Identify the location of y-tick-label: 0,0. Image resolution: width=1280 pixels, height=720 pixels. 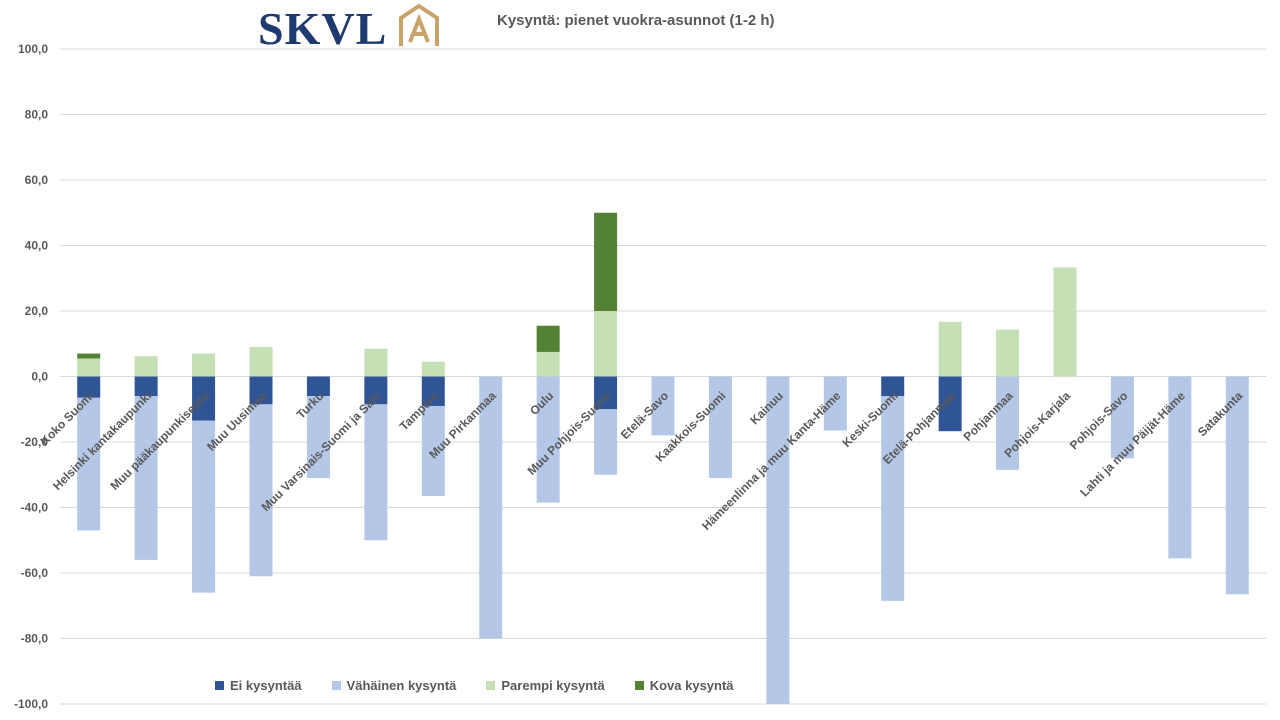
(39, 377).